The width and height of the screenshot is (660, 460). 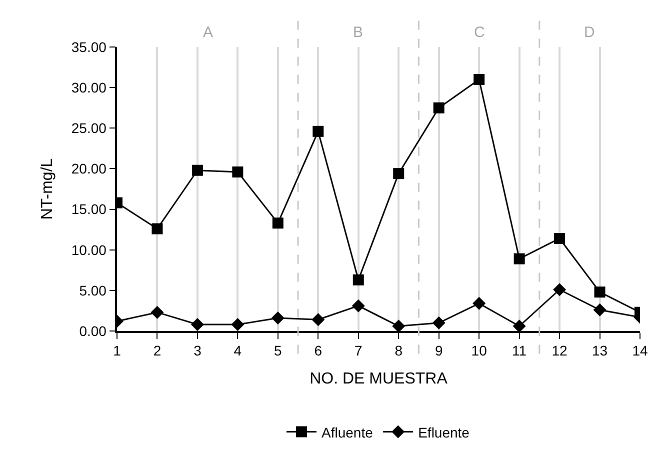 I want to click on x-tick-label: 1, so click(x=117, y=350).